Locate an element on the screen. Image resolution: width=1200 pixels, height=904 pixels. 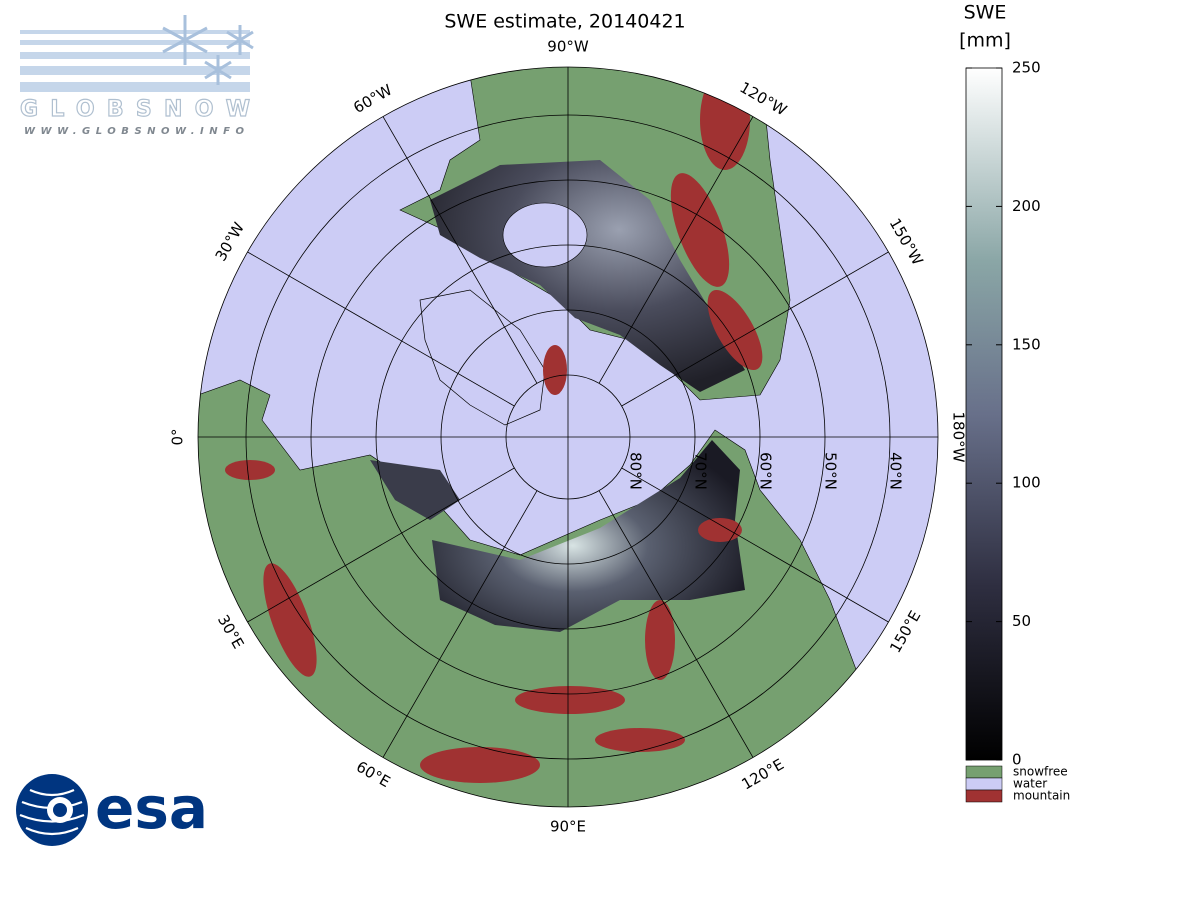
latitude-label: 50°N is located at coordinates (831, 471).